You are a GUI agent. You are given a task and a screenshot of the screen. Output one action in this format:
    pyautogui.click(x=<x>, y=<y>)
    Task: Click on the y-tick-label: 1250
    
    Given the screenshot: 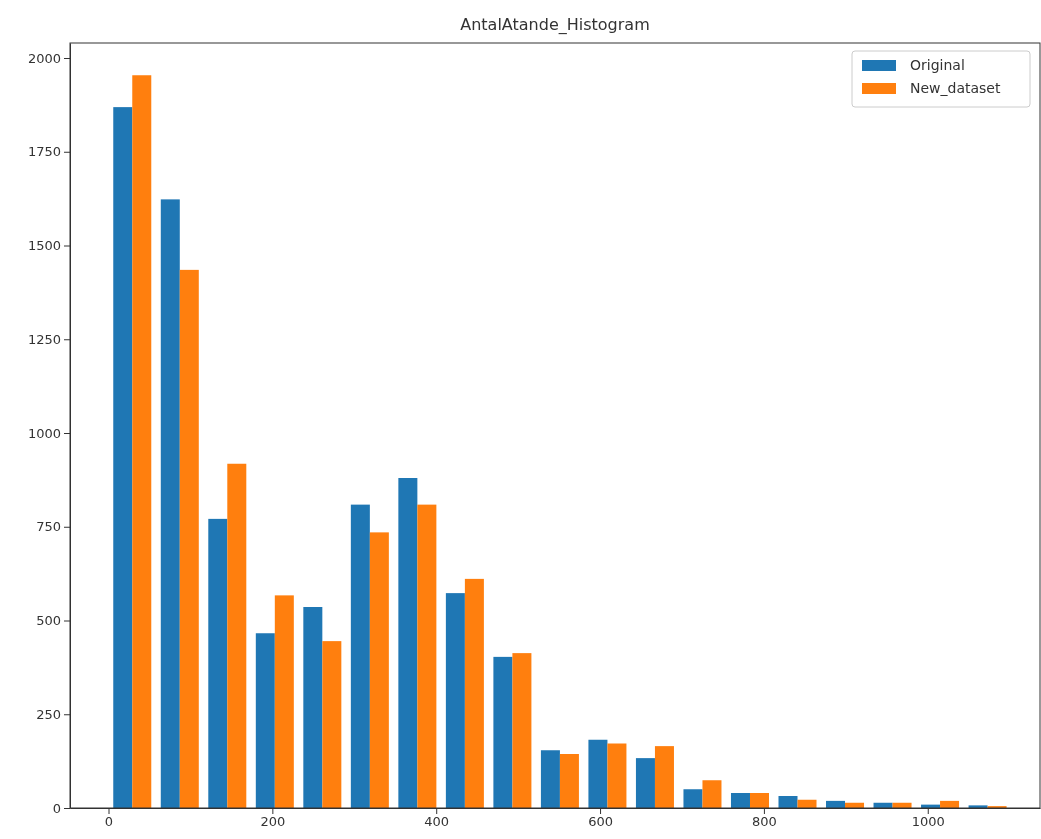 What is the action you would take?
    pyautogui.click(x=44, y=339)
    